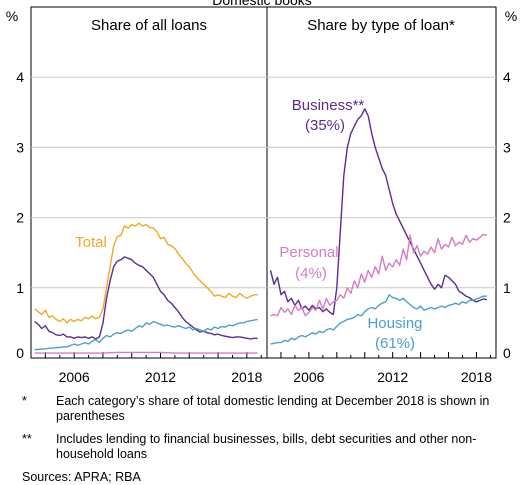  I want to click on series-line-housing-type, so click(378, 319).